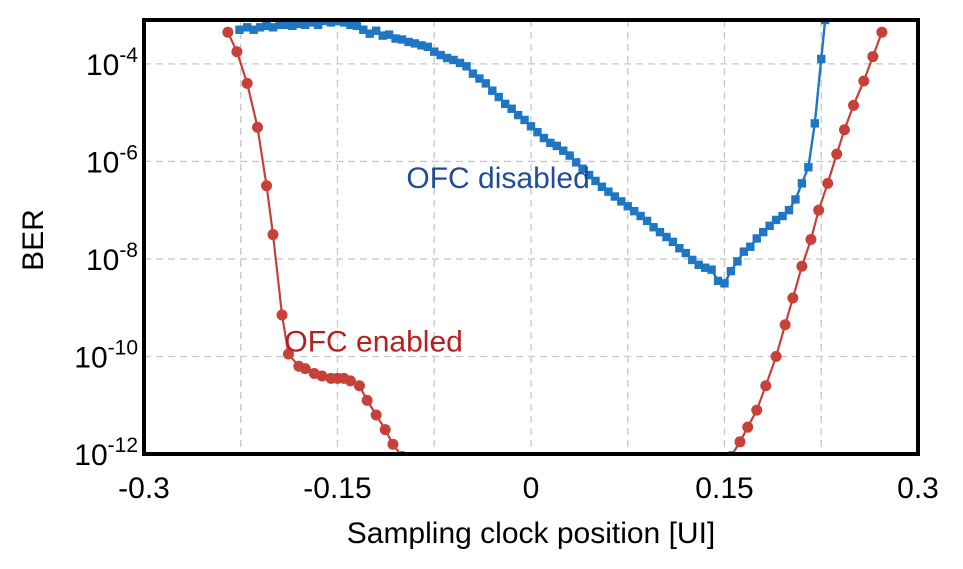 This screenshot has height=569, width=963. I want to click on y-tick-label: 10⁻¹², so click(106, 453).